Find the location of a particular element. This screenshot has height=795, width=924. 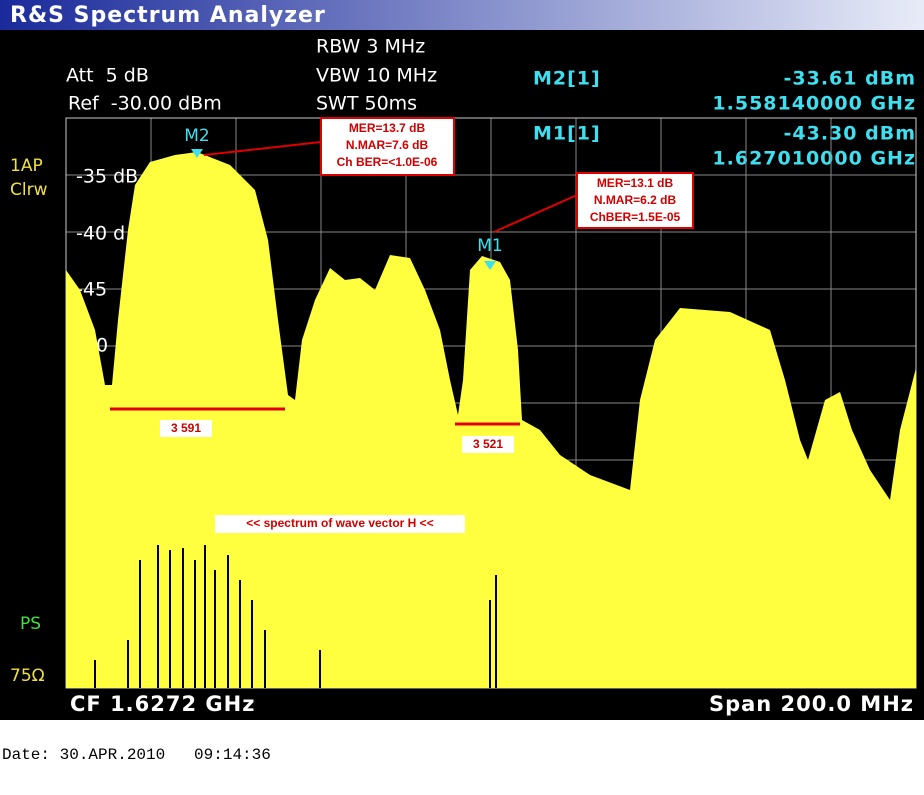

att: Att 5 dB is located at coordinates (107, 76).